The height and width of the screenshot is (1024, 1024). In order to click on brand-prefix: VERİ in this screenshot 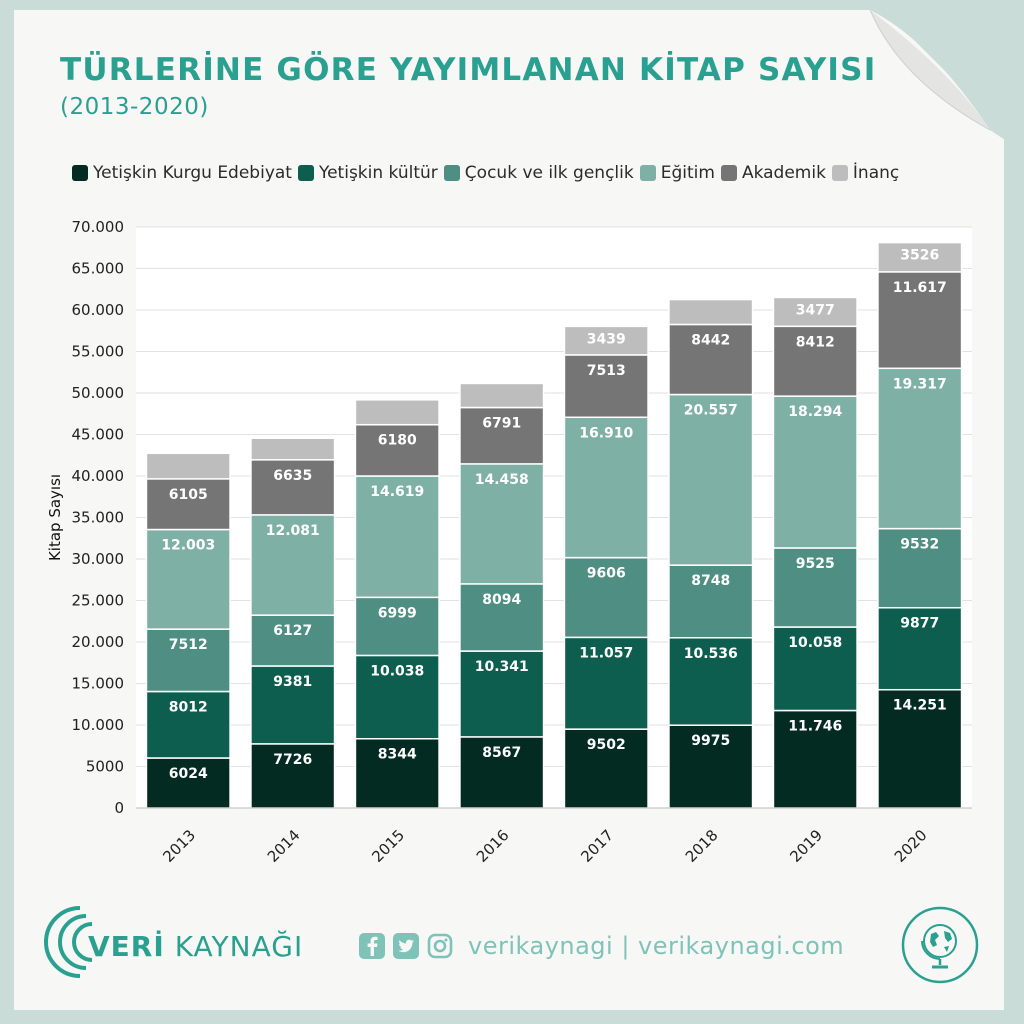, I will do `click(126, 946)`.